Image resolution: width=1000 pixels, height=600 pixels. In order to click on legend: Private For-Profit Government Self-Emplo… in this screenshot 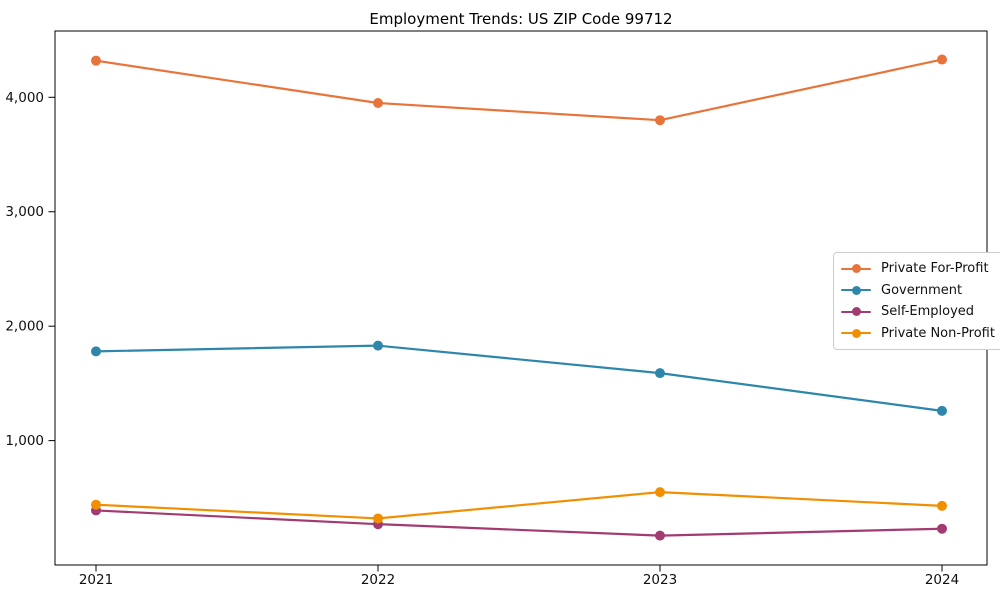, I will do `click(916, 301)`.